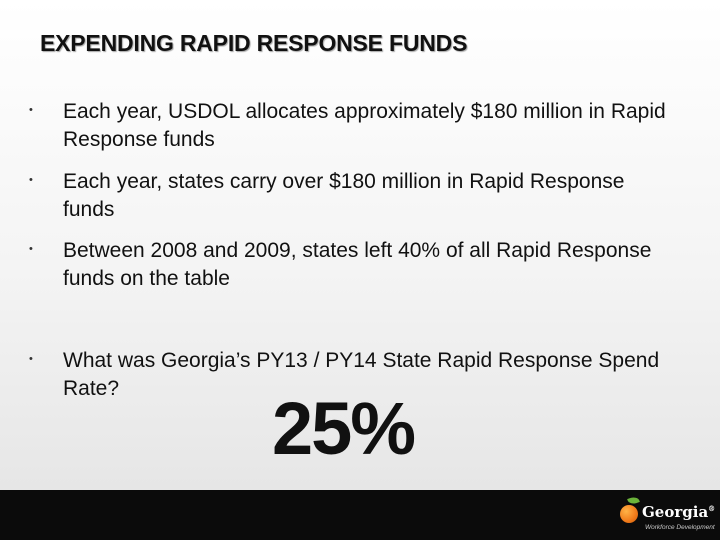 The height and width of the screenshot is (540, 720). What do you see at coordinates (360, 515) in the screenshot?
I see `footer-bar` at bounding box center [360, 515].